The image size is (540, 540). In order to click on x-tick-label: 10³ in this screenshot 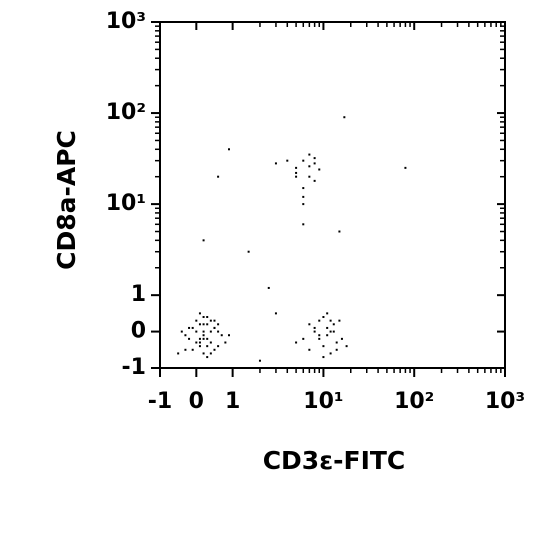, I will do `click(505, 401)`.